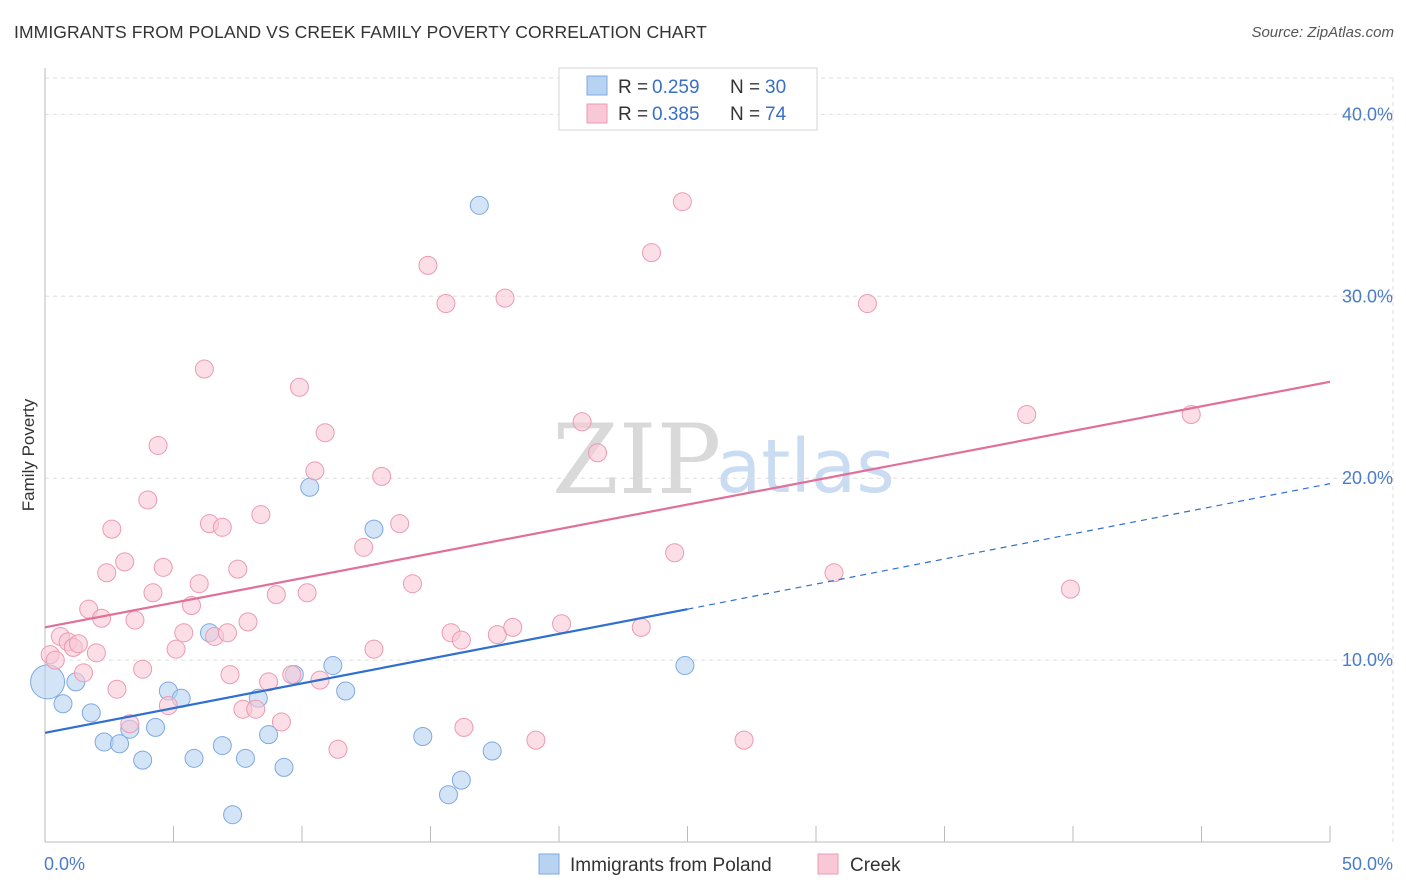 The height and width of the screenshot is (892, 1406). Describe the element at coordinates (28, 454) in the screenshot. I see `y-axis-label: Family Poverty` at that location.